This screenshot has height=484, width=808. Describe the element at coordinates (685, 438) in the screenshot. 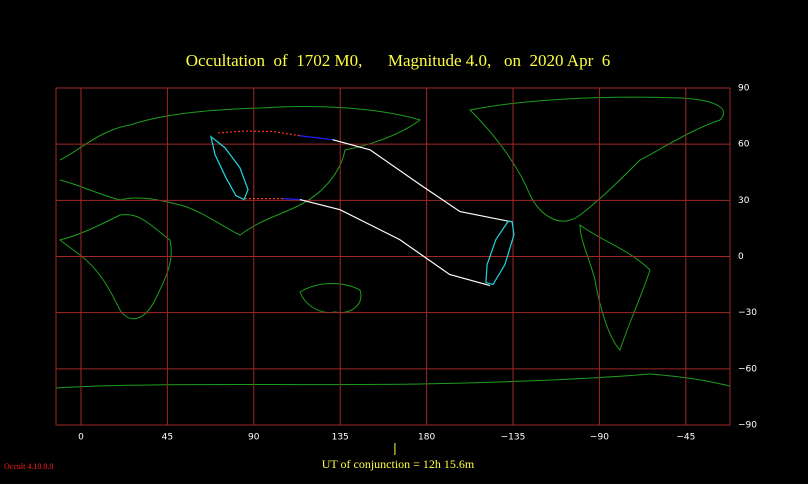

I see `x-tick-label: −45` at that location.